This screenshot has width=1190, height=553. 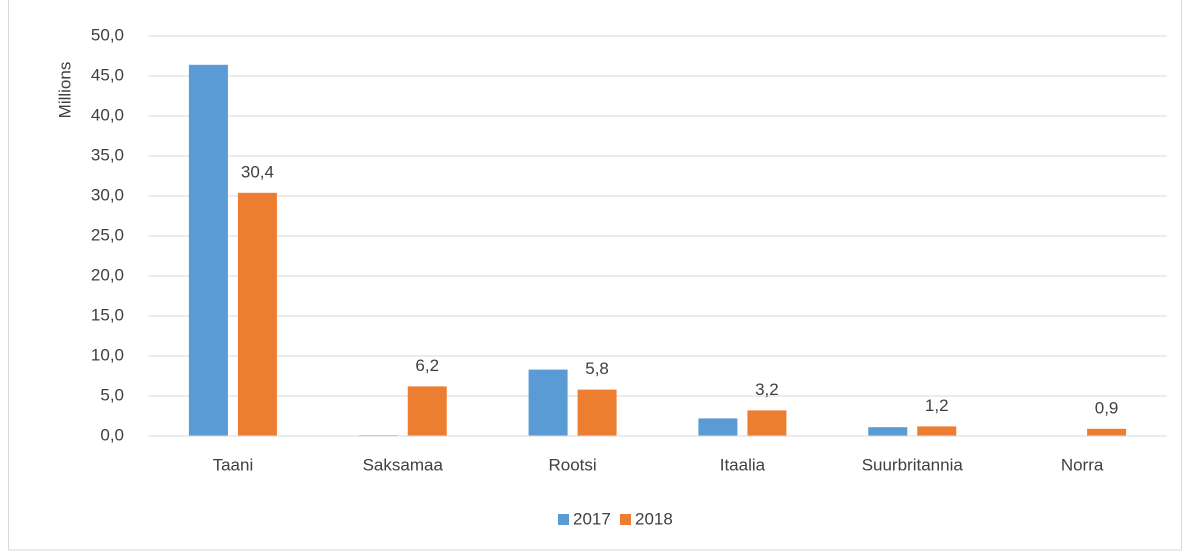 I want to click on y-tick-label: 35,0, so click(x=107, y=154).